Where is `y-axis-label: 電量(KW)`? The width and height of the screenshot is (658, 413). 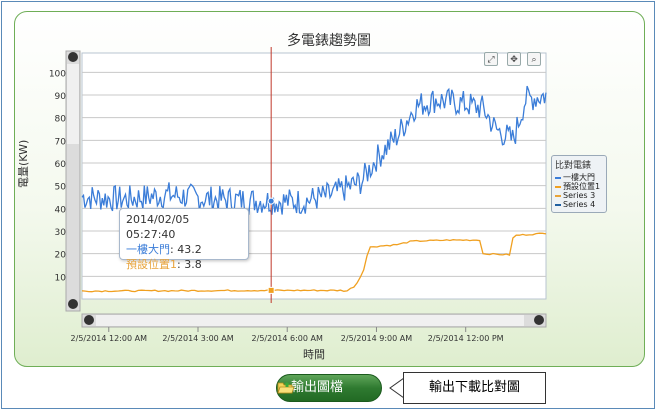 y-axis-label: 電量(KW) is located at coordinates (23, 163).